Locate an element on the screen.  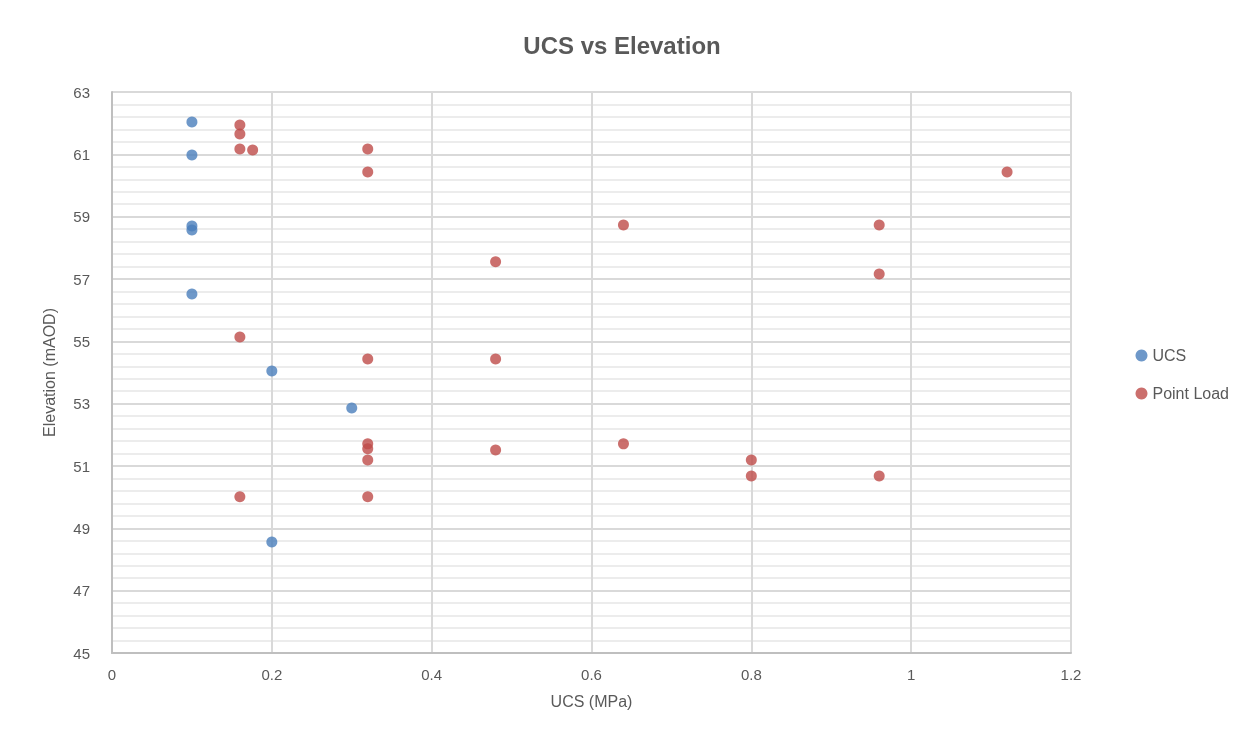
y-tick-label: 59 is located at coordinates (81, 217).